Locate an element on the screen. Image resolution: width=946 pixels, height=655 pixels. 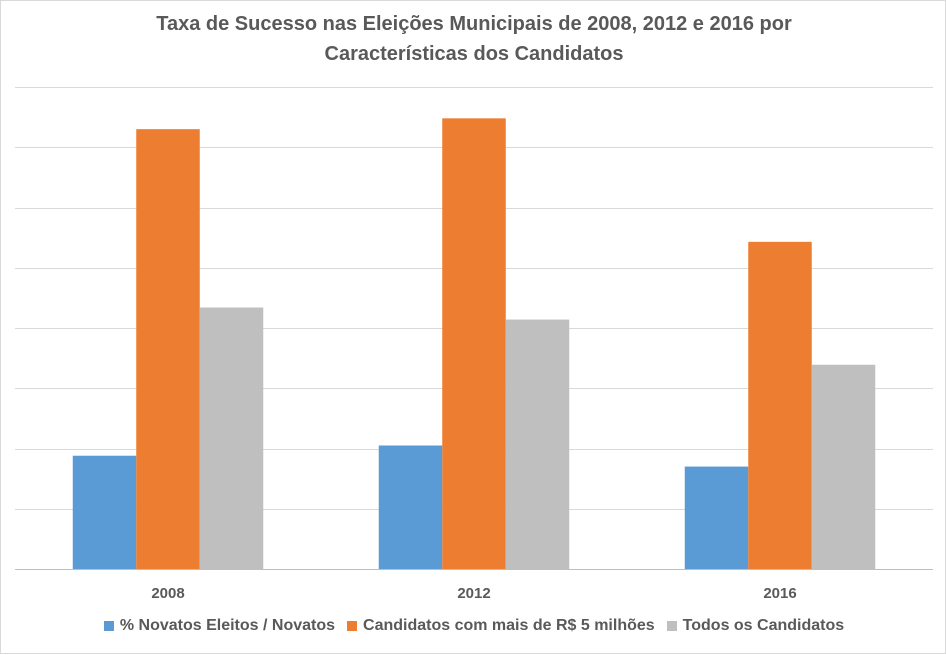
x-tick-label-2016: 2016 is located at coordinates (779, 593).